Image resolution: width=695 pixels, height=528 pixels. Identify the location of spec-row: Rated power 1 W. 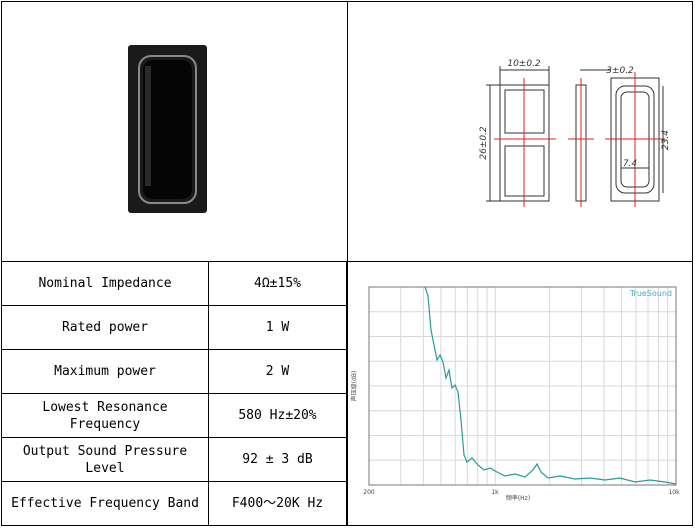
(174, 327).